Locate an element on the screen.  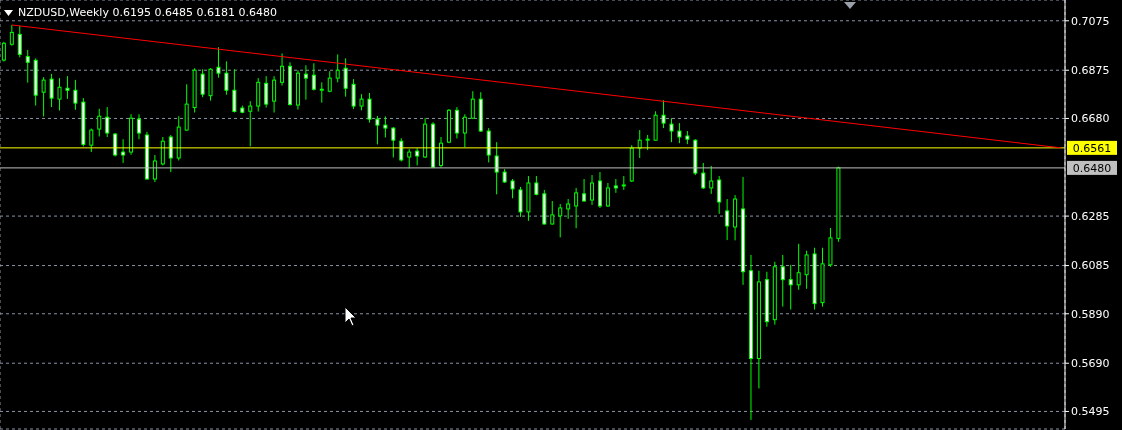
y-tick-label: 0.6875 is located at coordinates (1090, 71).